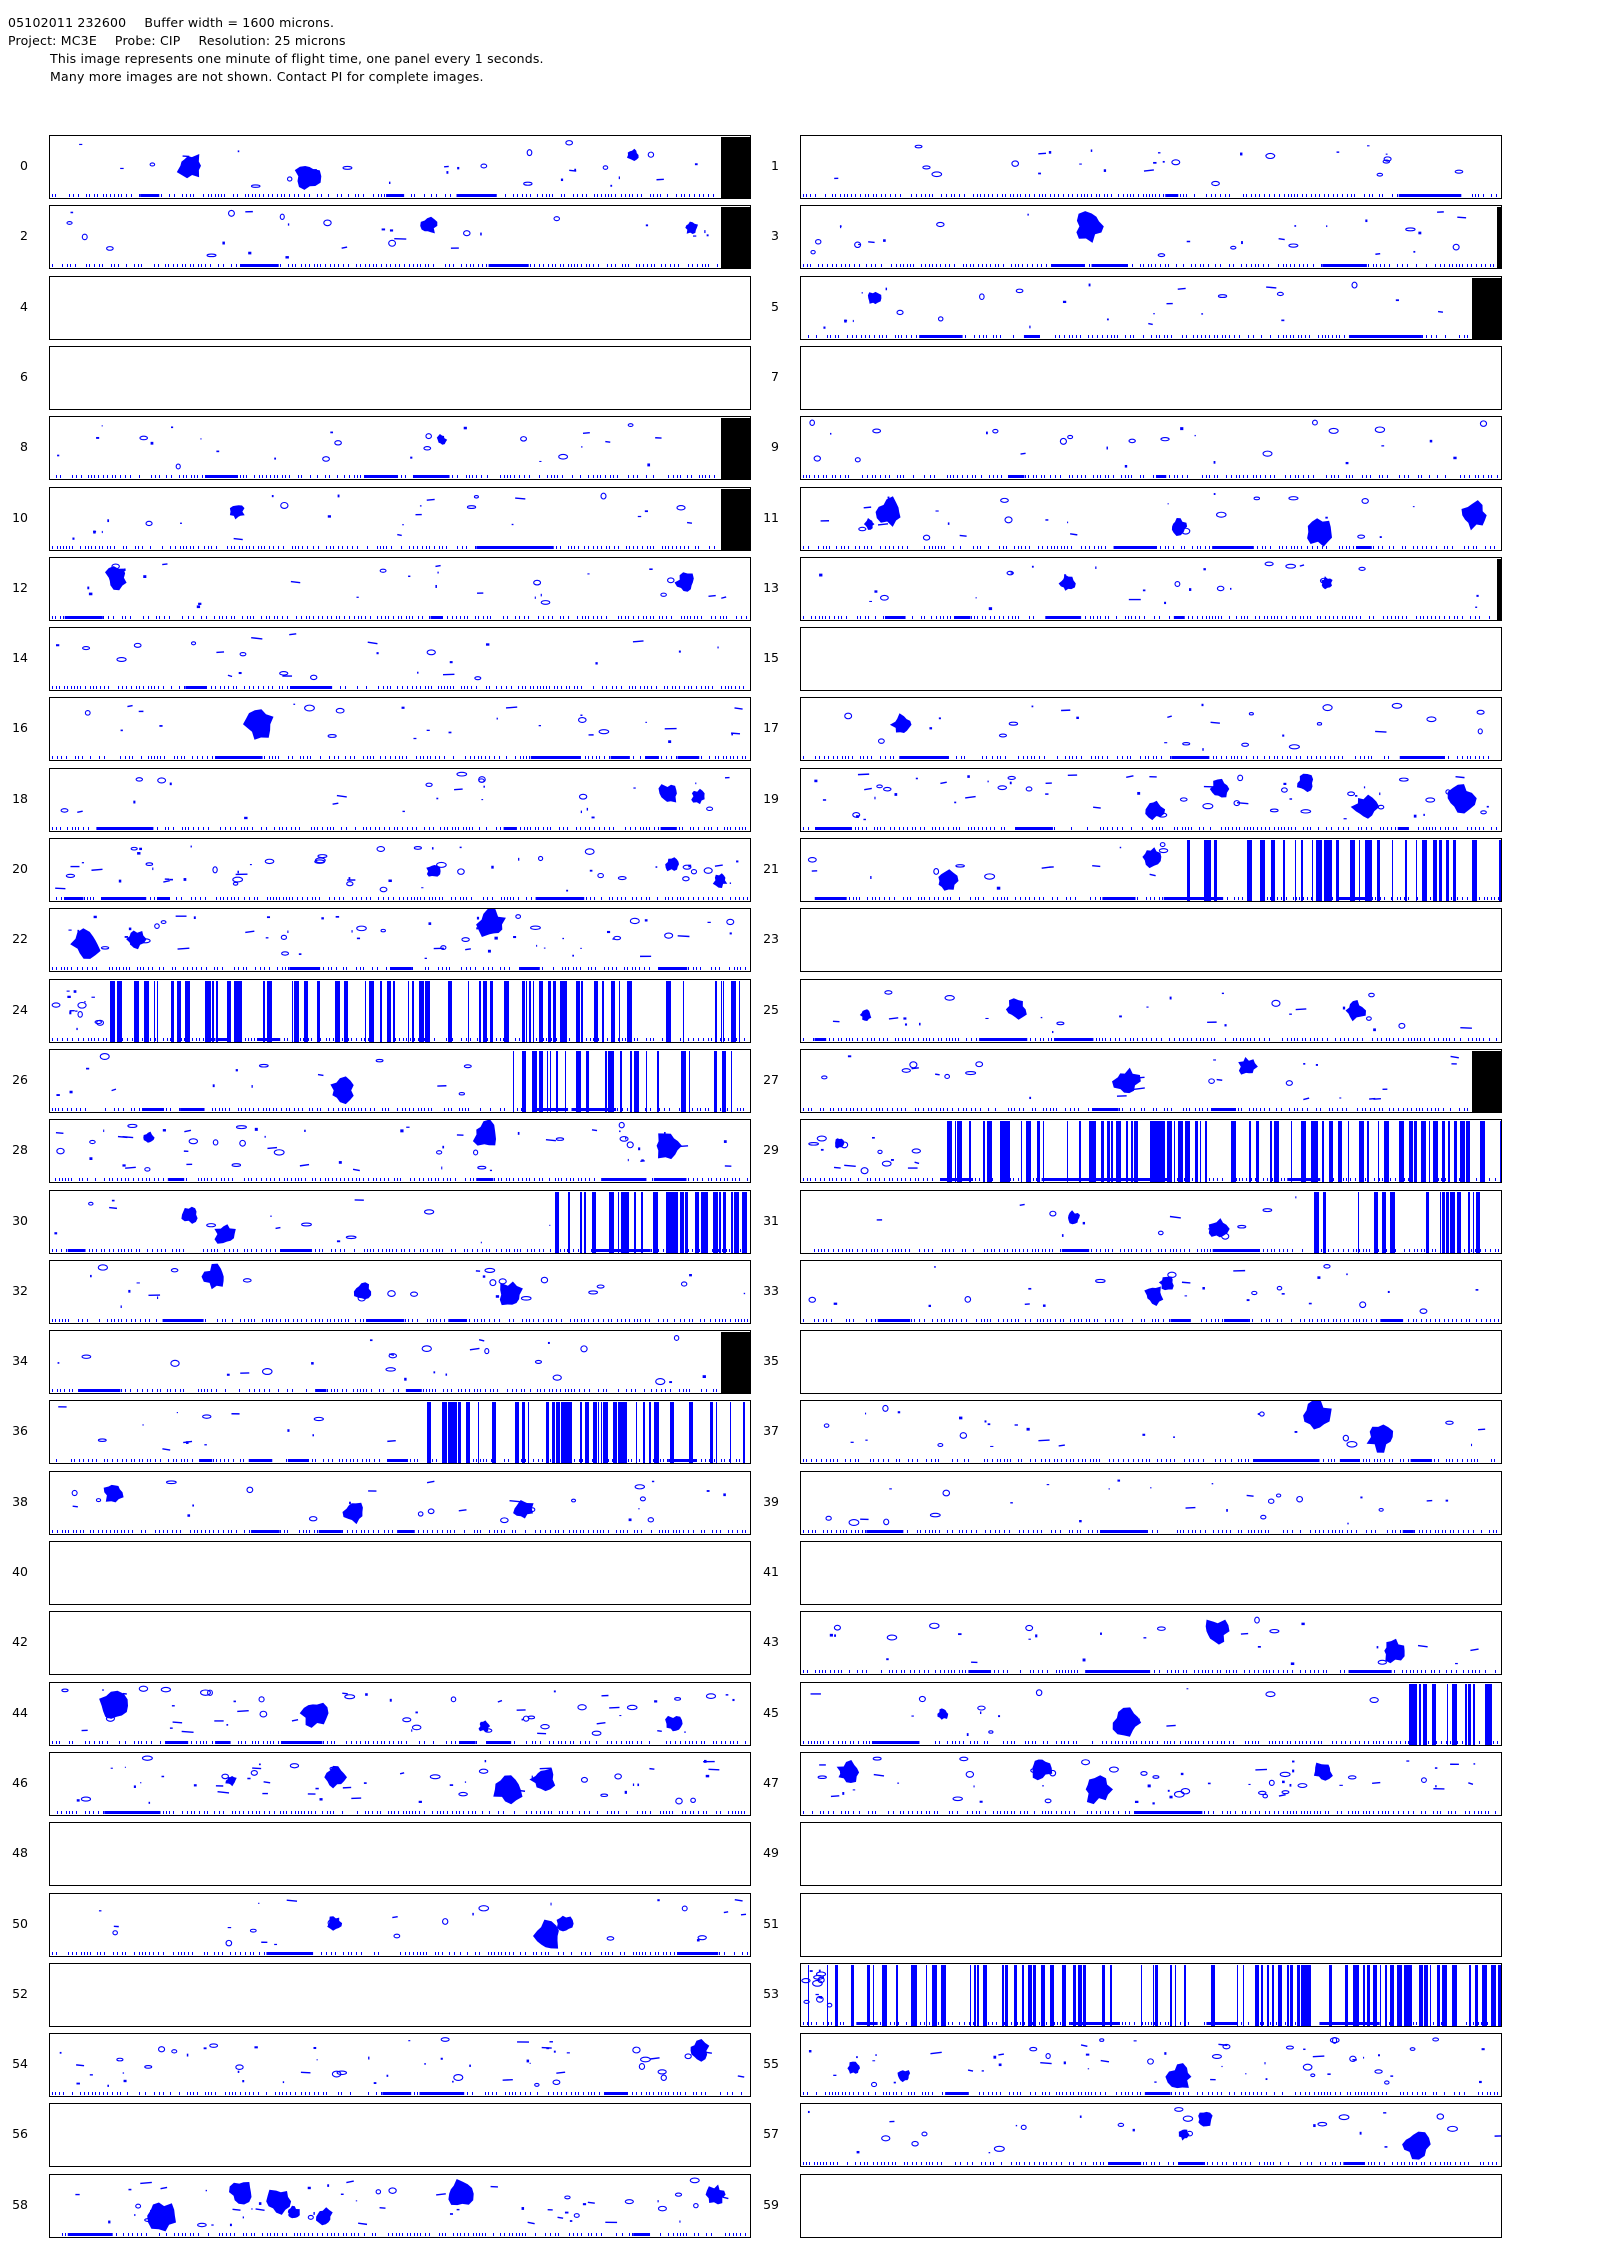  What do you see at coordinates (20, 1501) in the screenshot?
I see `panel-label: 38` at bounding box center [20, 1501].